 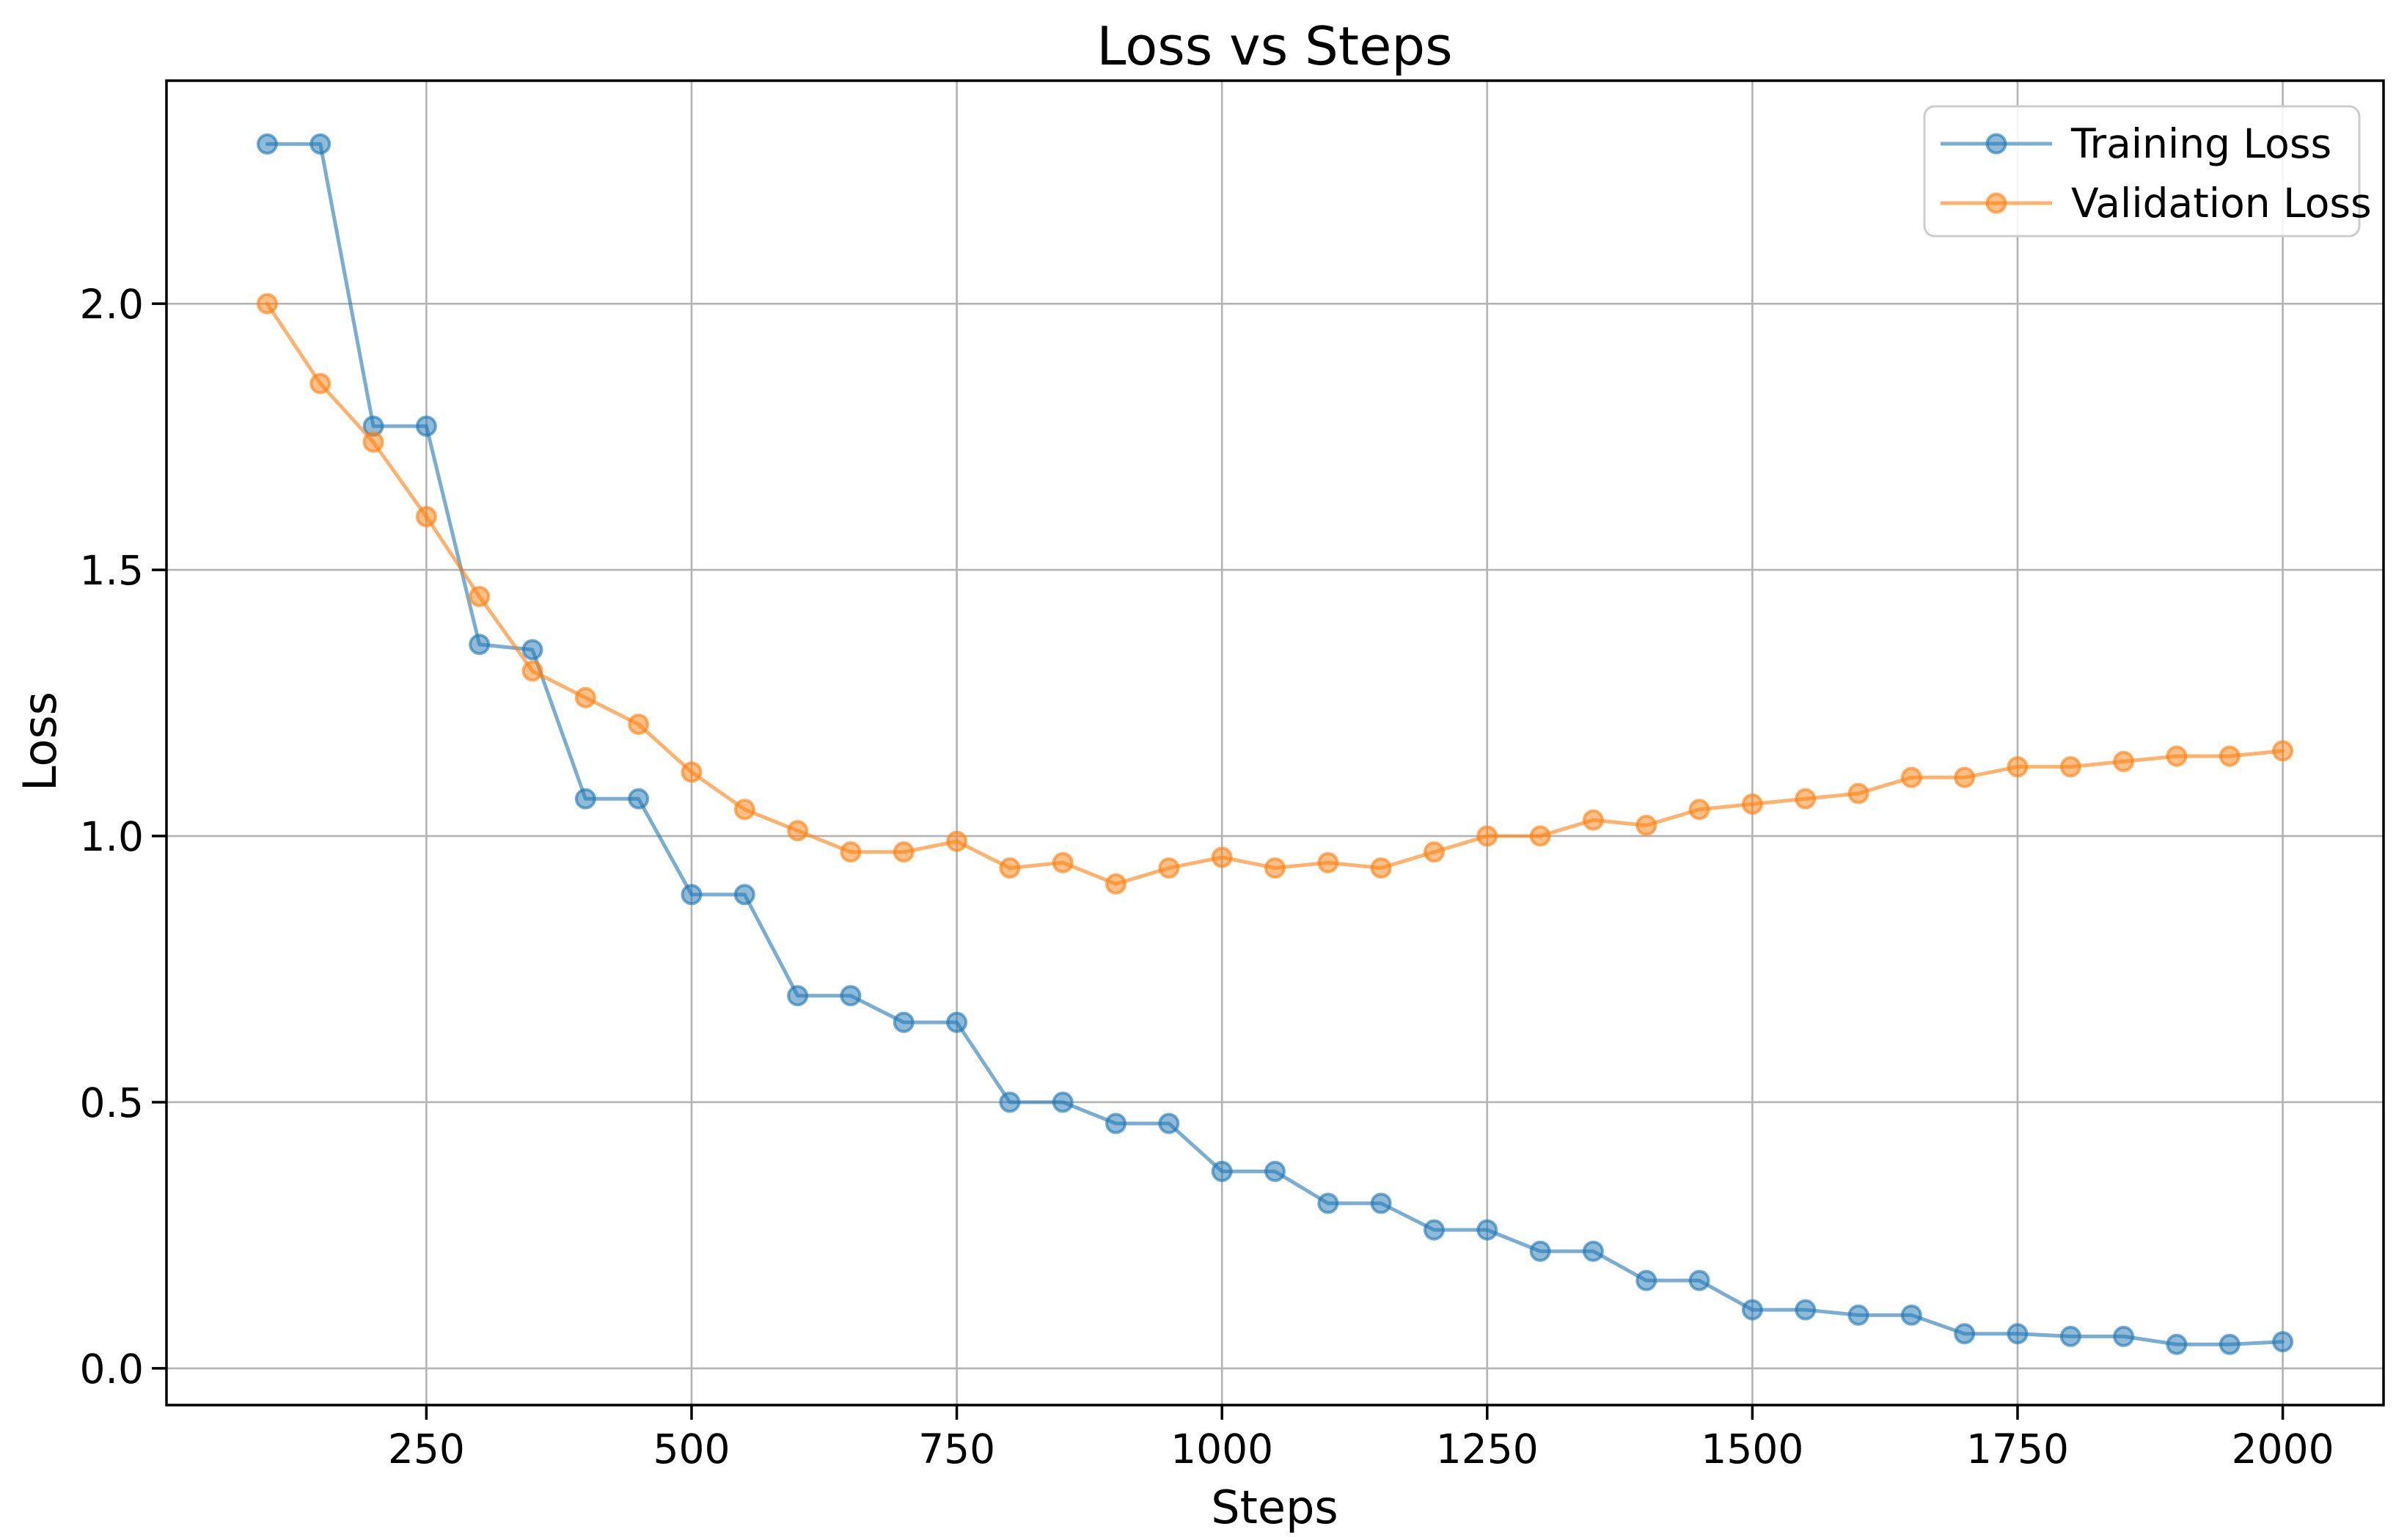 What do you see at coordinates (1274, 1507) in the screenshot?
I see `x-axis-label: Steps` at bounding box center [1274, 1507].